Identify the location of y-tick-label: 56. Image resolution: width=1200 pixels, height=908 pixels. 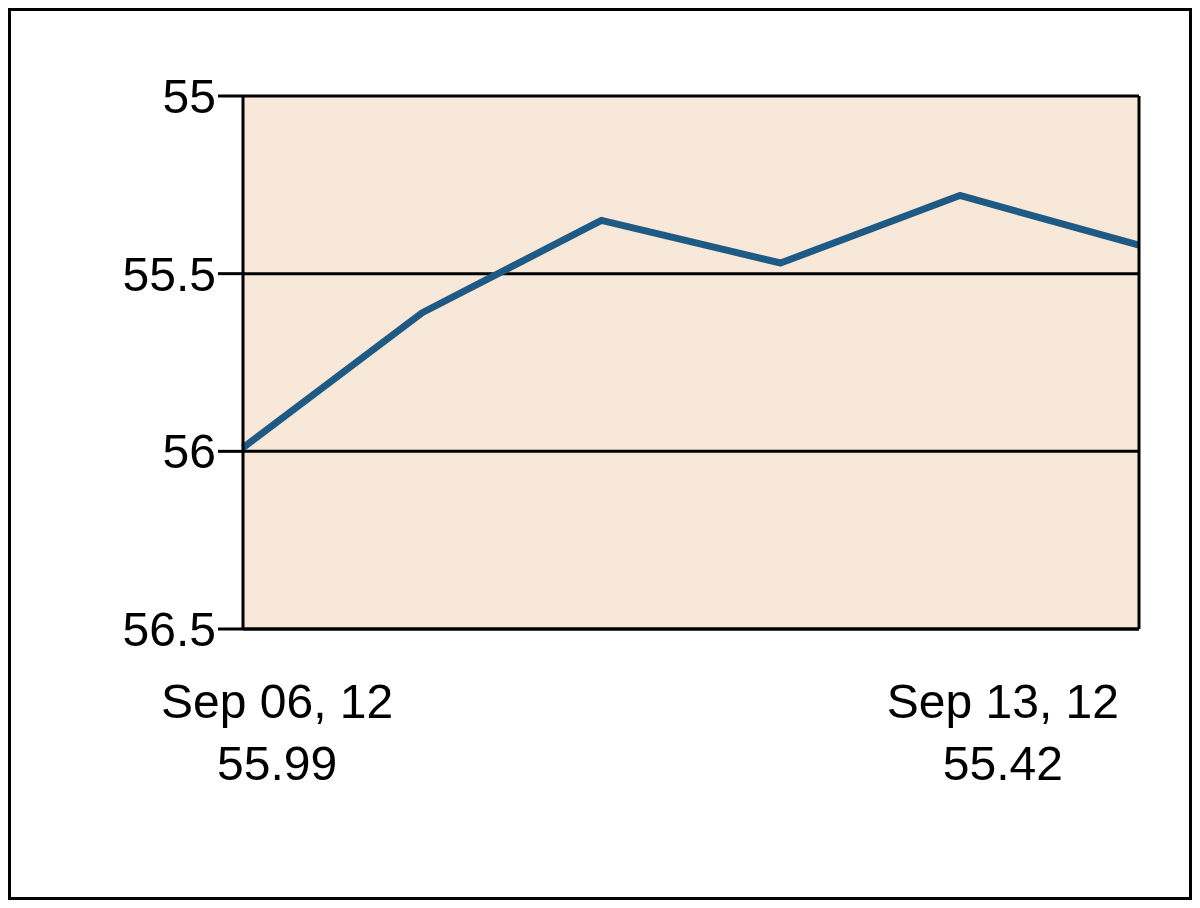
(189, 452).